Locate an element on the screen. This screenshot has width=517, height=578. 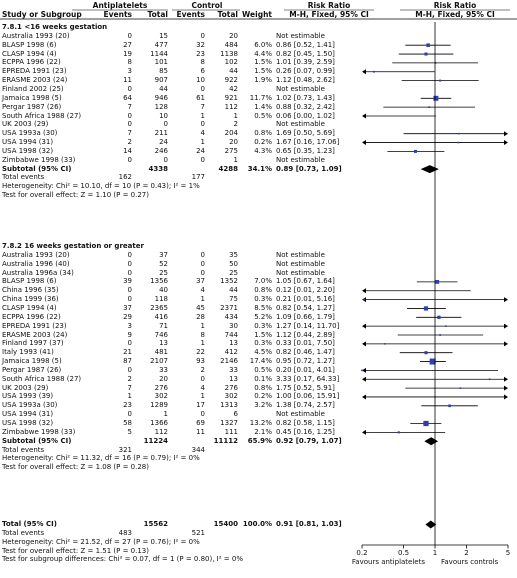
study-1-20-ci-arrow-left is located at coordinates (364, 432).